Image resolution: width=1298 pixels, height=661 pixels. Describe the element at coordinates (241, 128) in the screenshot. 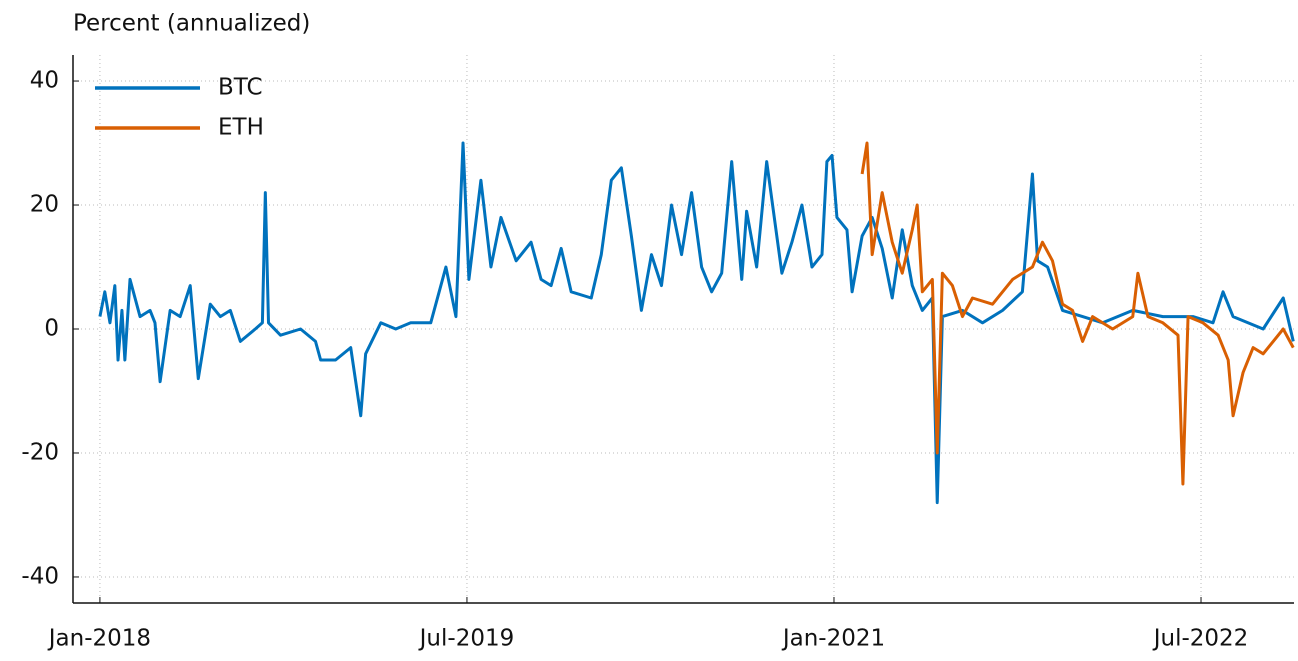

I see `legend-label: ETH` at that location.